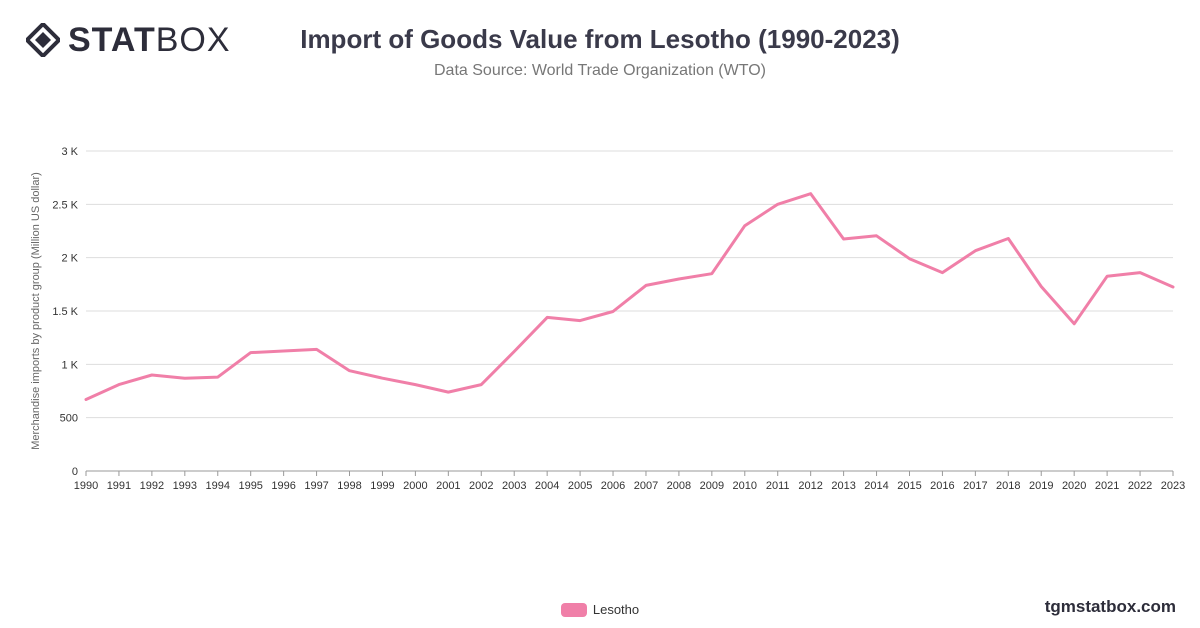 The image size is (1200, 628). I want to click on x-tick-label: 2018, so click(1008, 486).